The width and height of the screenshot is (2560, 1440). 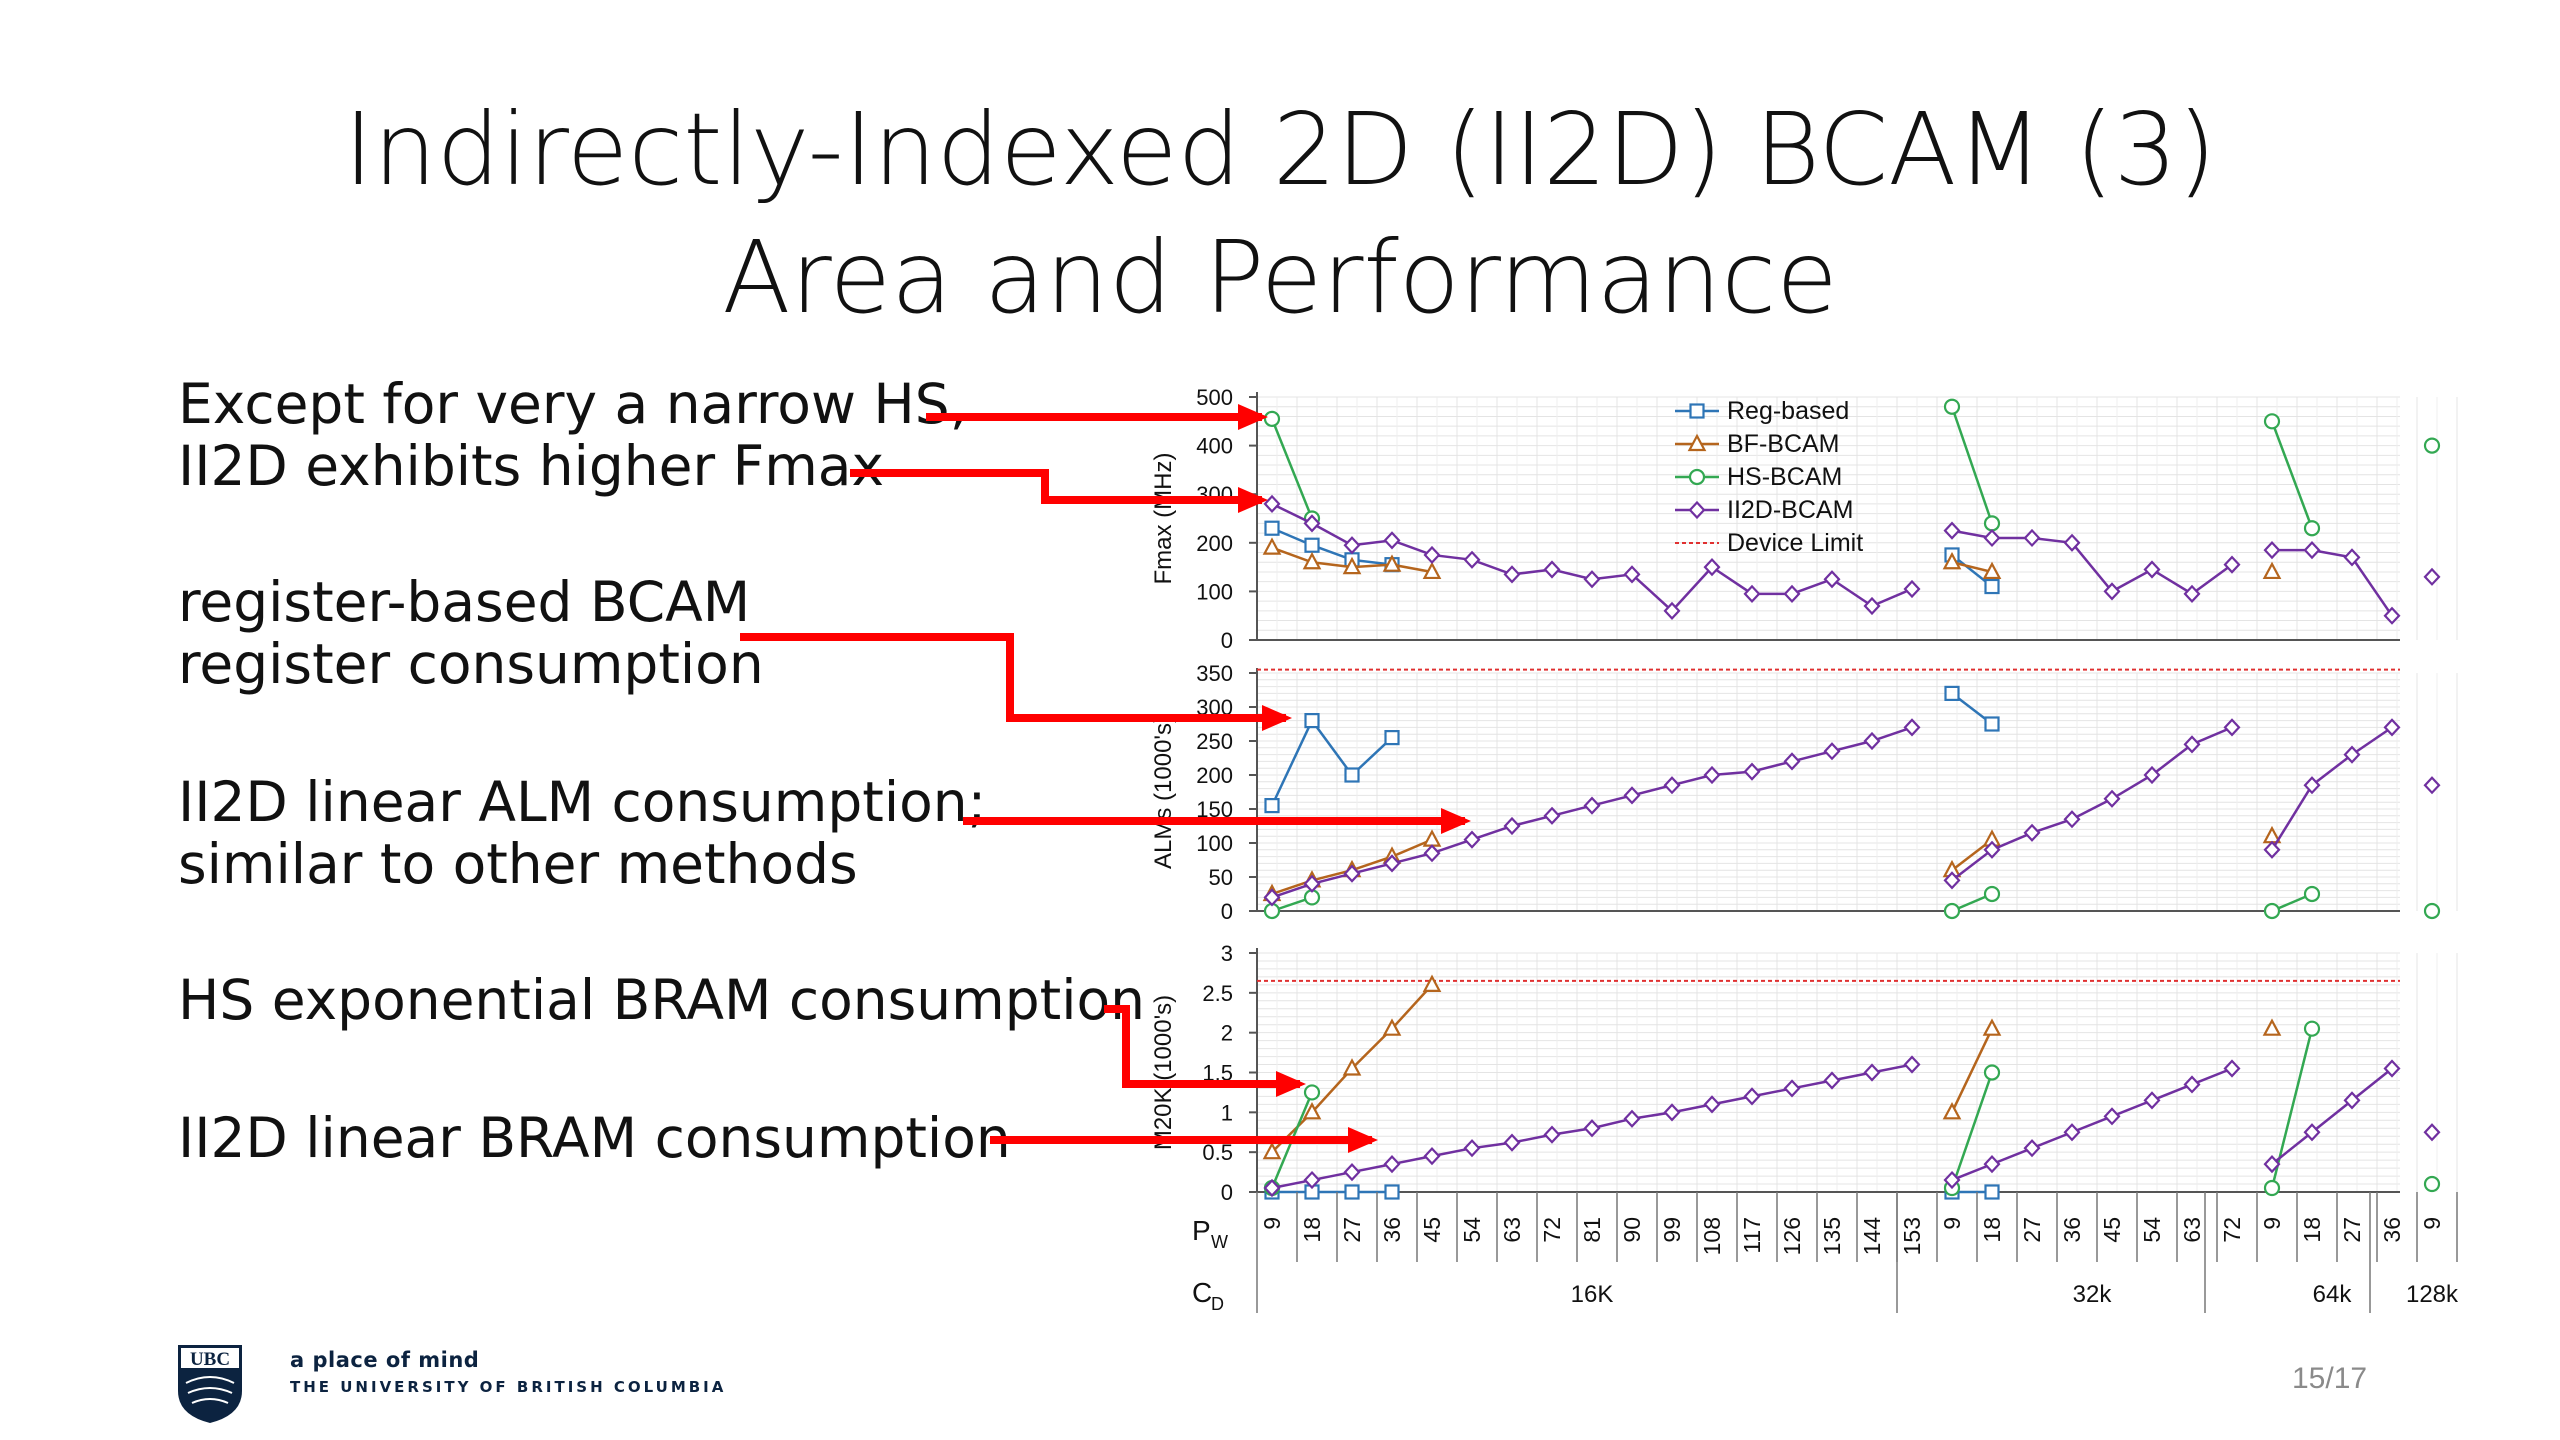 I want to click on y-tick-label: 0, so click(x=1227, y=640).